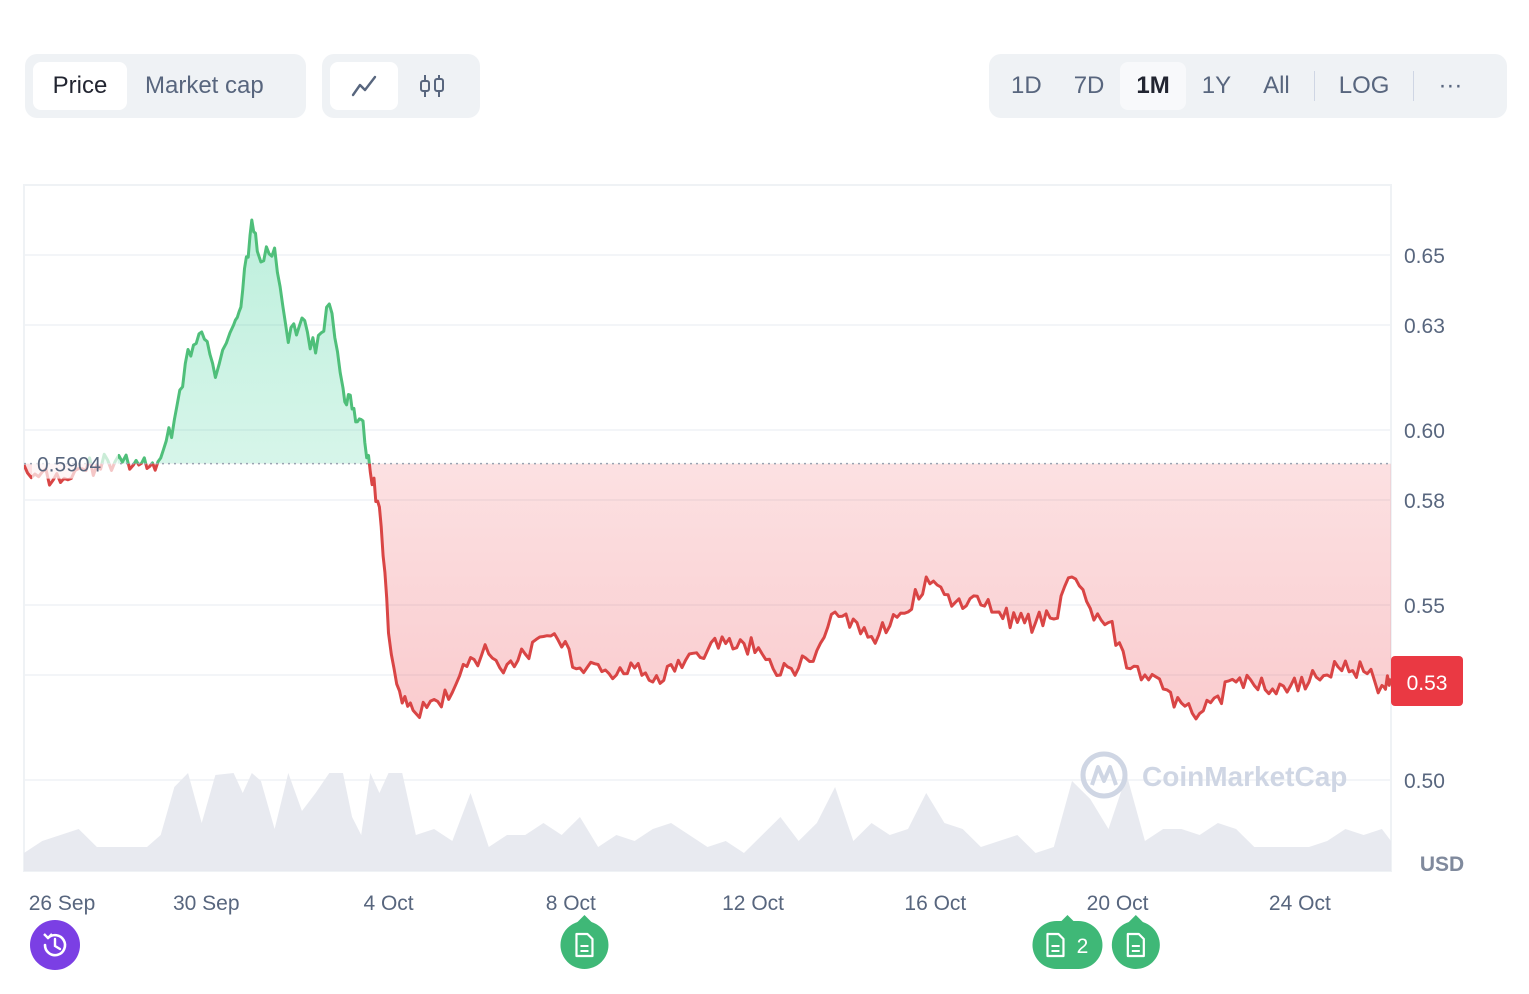 This screenshot has width=1529, height=994. Describe the element at coordinates (571, 903) in the screenshot. I see `x-tick-label: 8 Oct` at that location.